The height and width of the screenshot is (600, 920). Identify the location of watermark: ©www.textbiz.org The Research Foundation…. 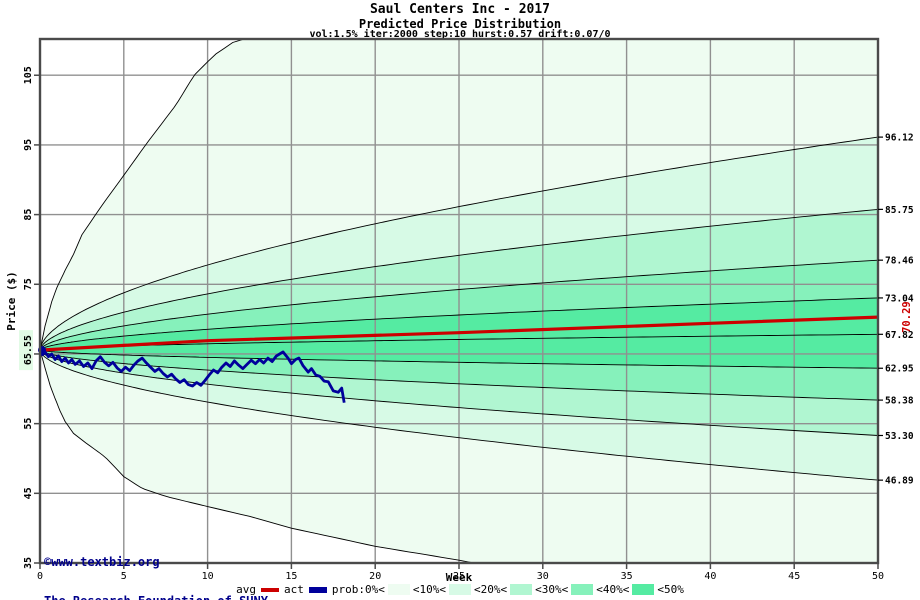
(156, 565).